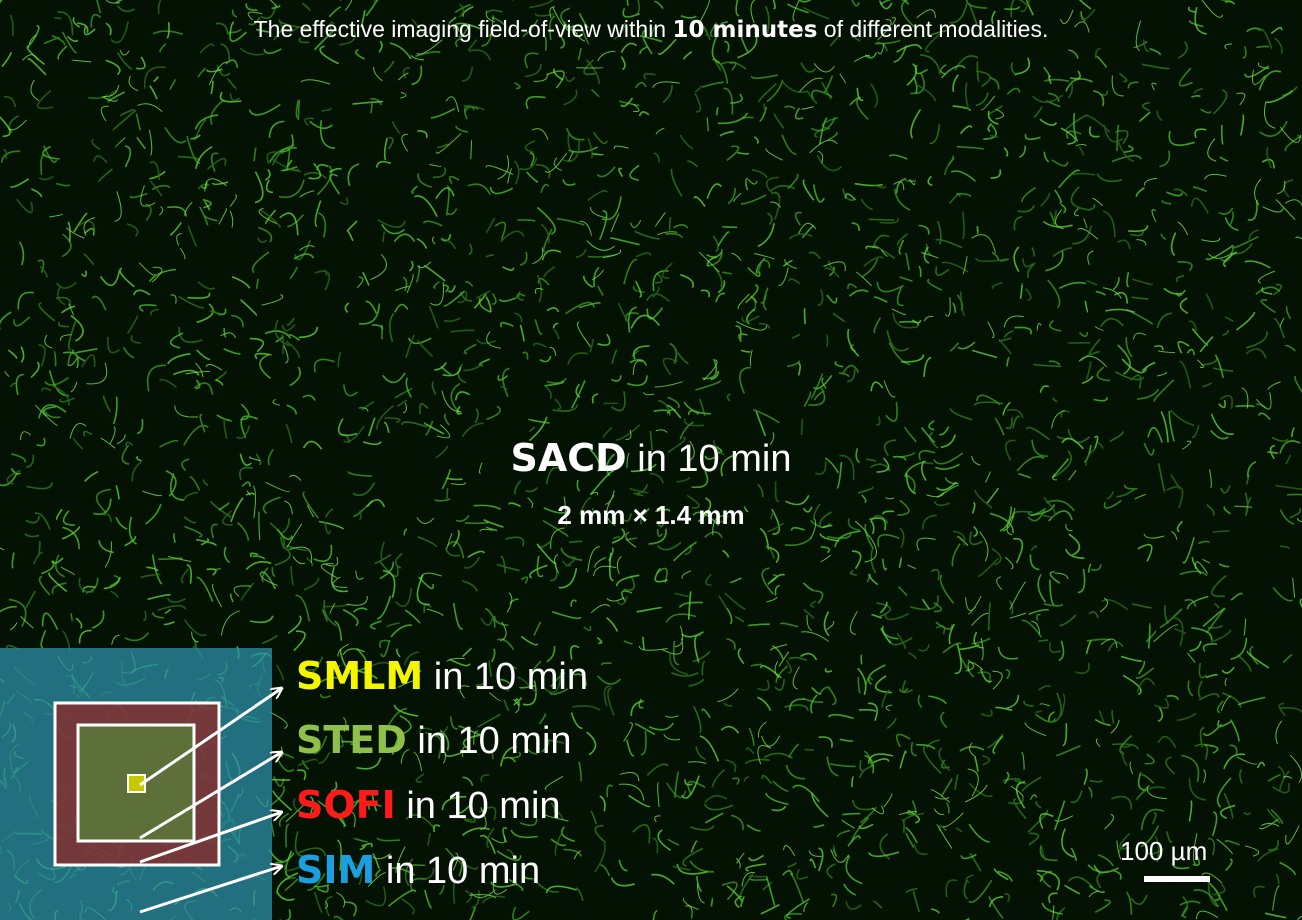  What do you see at coordinates (434, 740) in the screenshot?
I see `sted-label: STED in 10 min` at bounding box center [434, 740].